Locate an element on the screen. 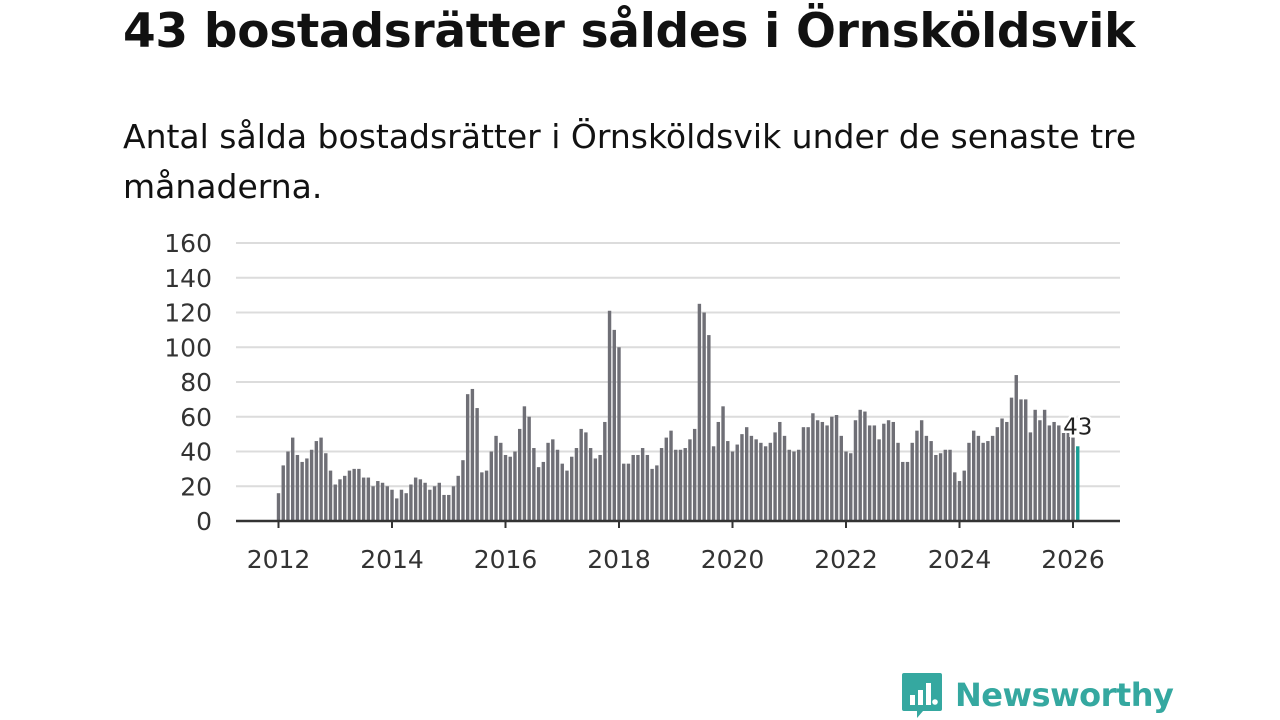  brand-logo: Newsworthy is located at coordinates (1037, 695).